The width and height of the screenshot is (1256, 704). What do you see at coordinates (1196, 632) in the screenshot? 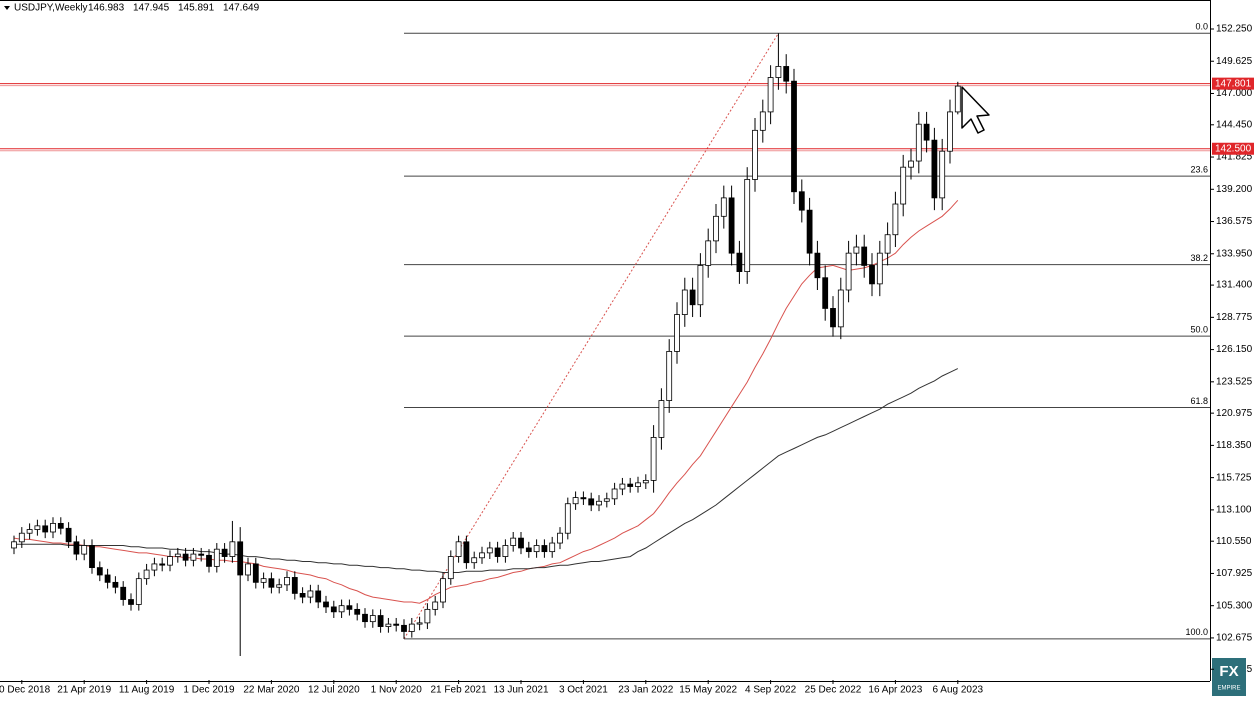
I see `fib-label: 100.0` at bounding box center [1196, 632].